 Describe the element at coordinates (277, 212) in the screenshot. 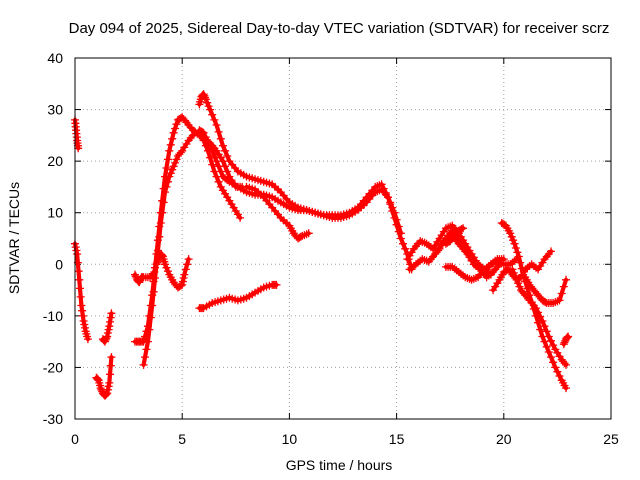

I see `series-s11` at that location.